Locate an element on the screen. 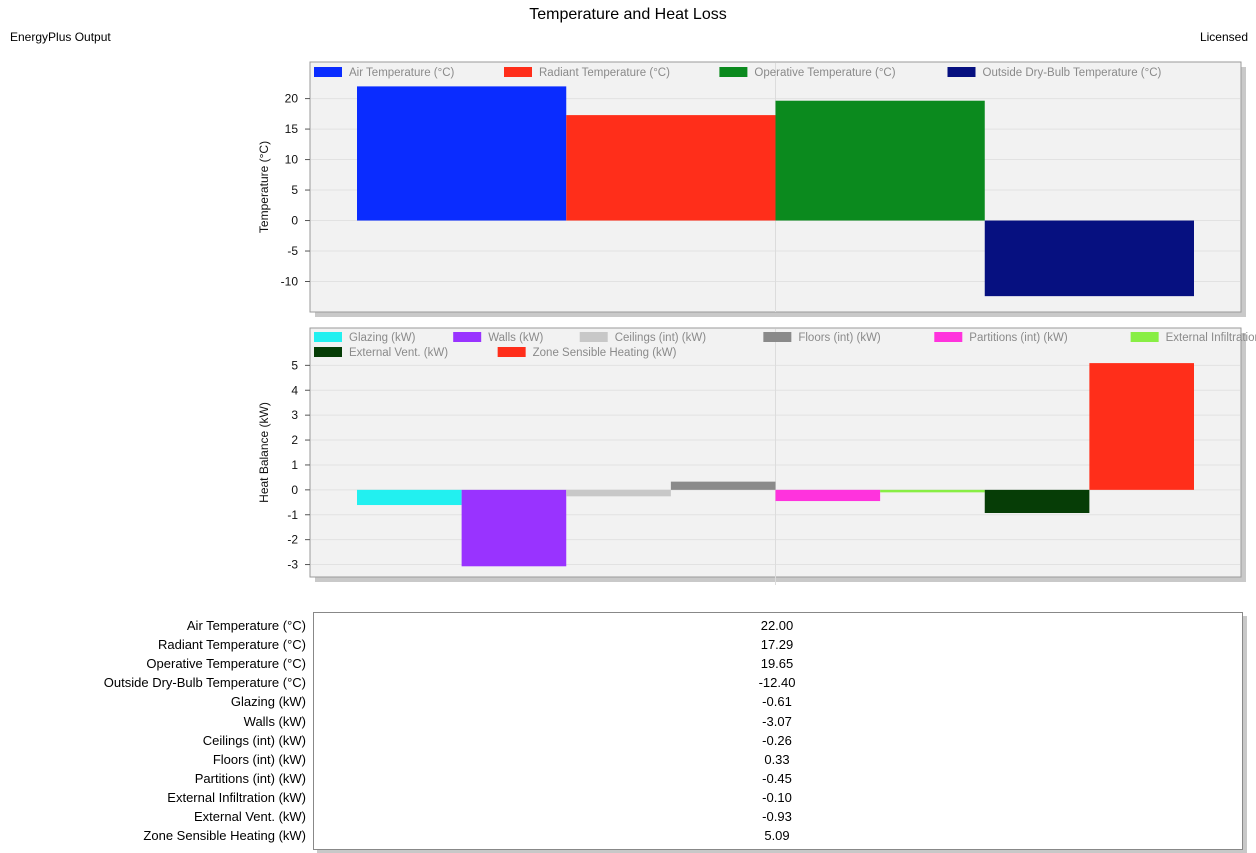  table-row-label: Operative Temperature (°C) is located at coordinates (226, 664).